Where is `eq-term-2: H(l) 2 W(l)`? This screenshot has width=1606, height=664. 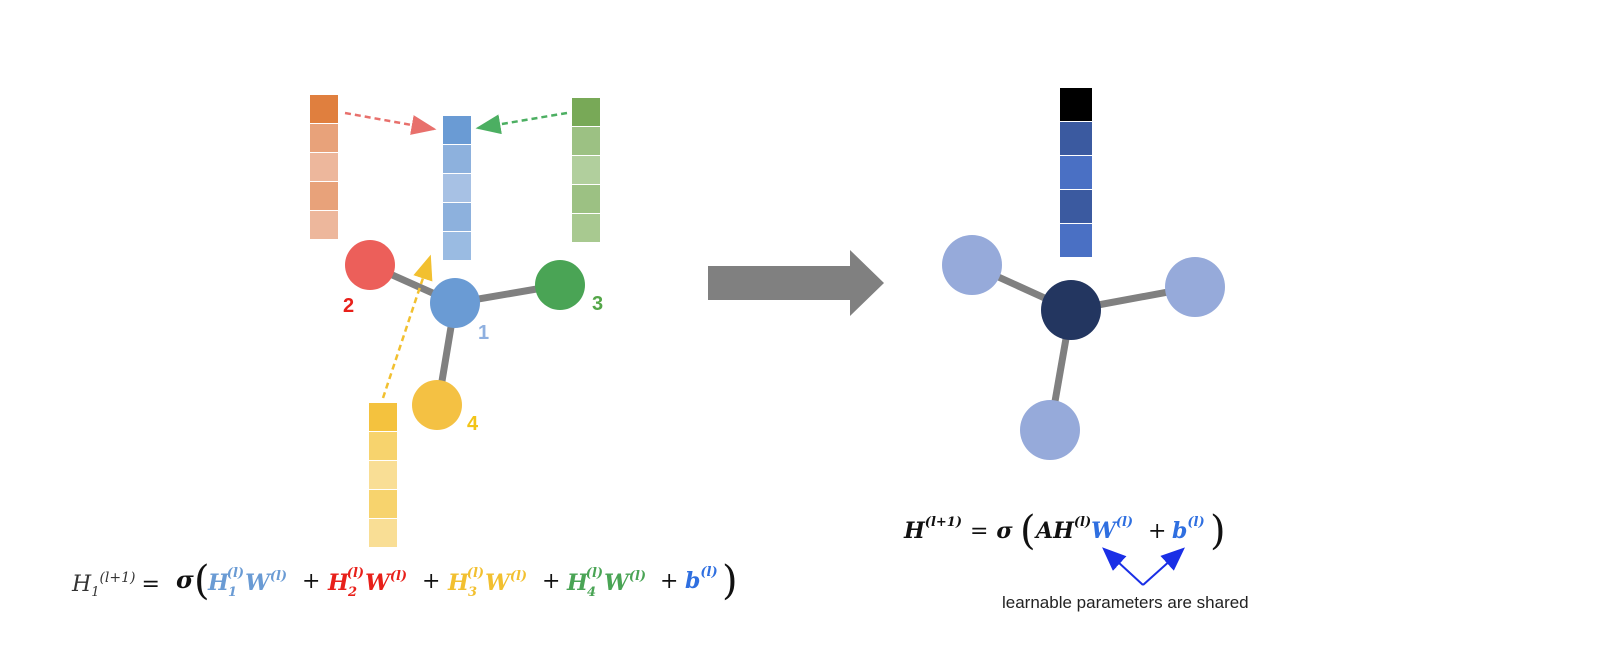
eq-term-2: H(l) 2 W(l) is located at coordinates (367, 583).